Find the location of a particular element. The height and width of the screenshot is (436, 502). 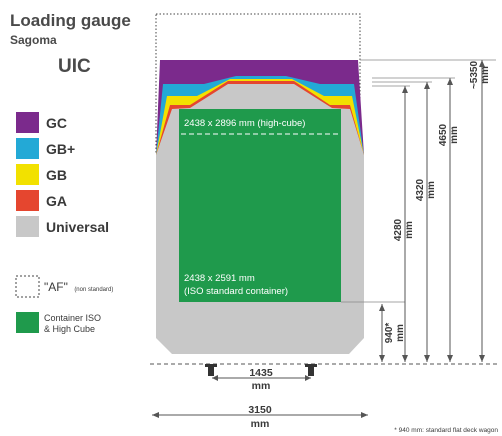

dim-940-value: 940* is located at coordinates (389, 333).